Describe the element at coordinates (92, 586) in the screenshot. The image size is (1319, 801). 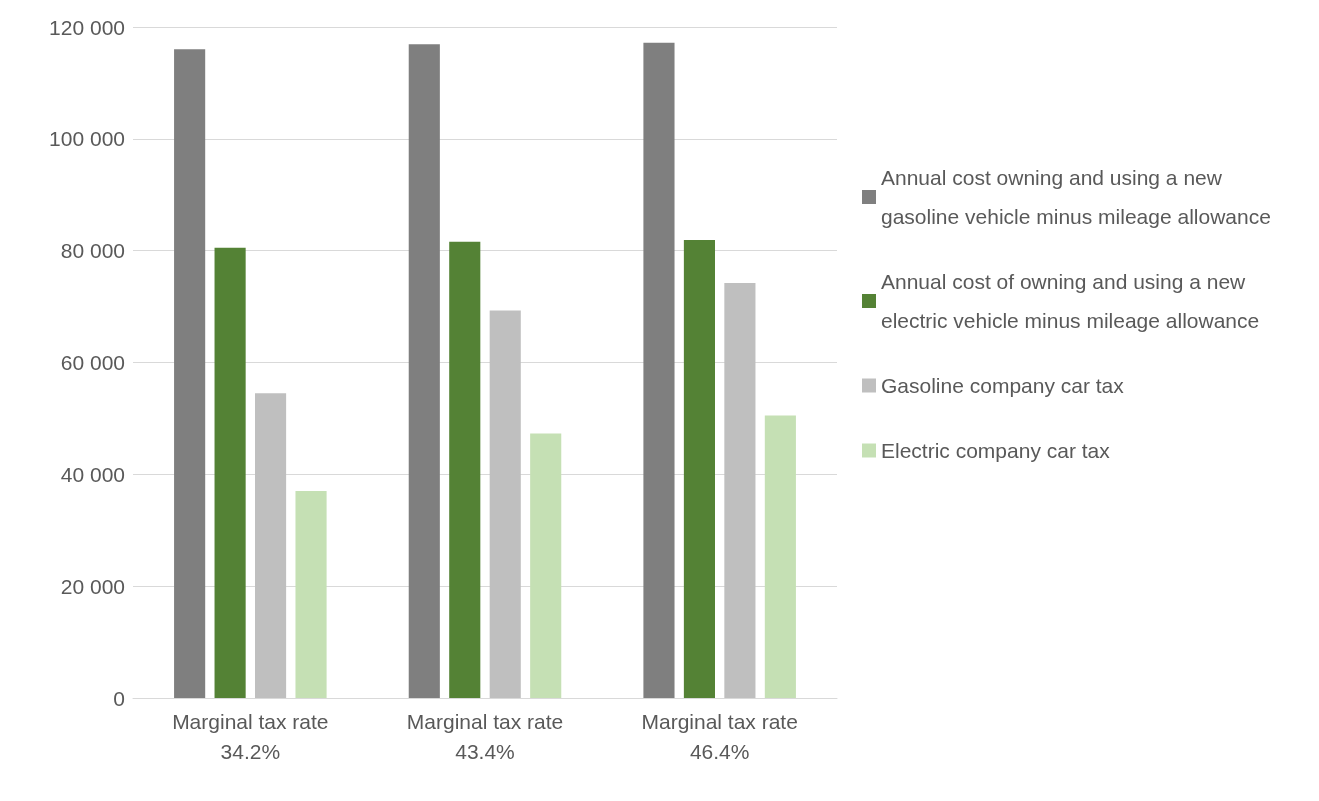
I see `y-tick-label: 20 000` at that location.